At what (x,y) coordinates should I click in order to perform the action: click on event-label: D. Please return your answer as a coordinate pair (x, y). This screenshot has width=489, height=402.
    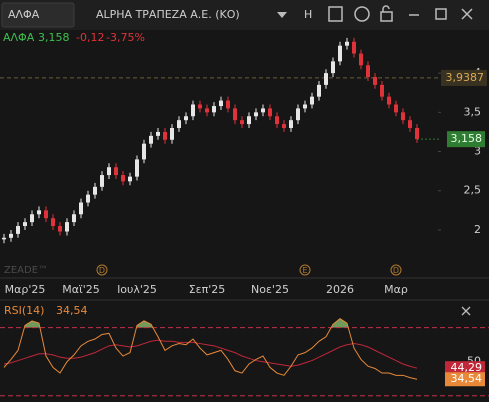
    Looking at the image, I should click on (396, 270).